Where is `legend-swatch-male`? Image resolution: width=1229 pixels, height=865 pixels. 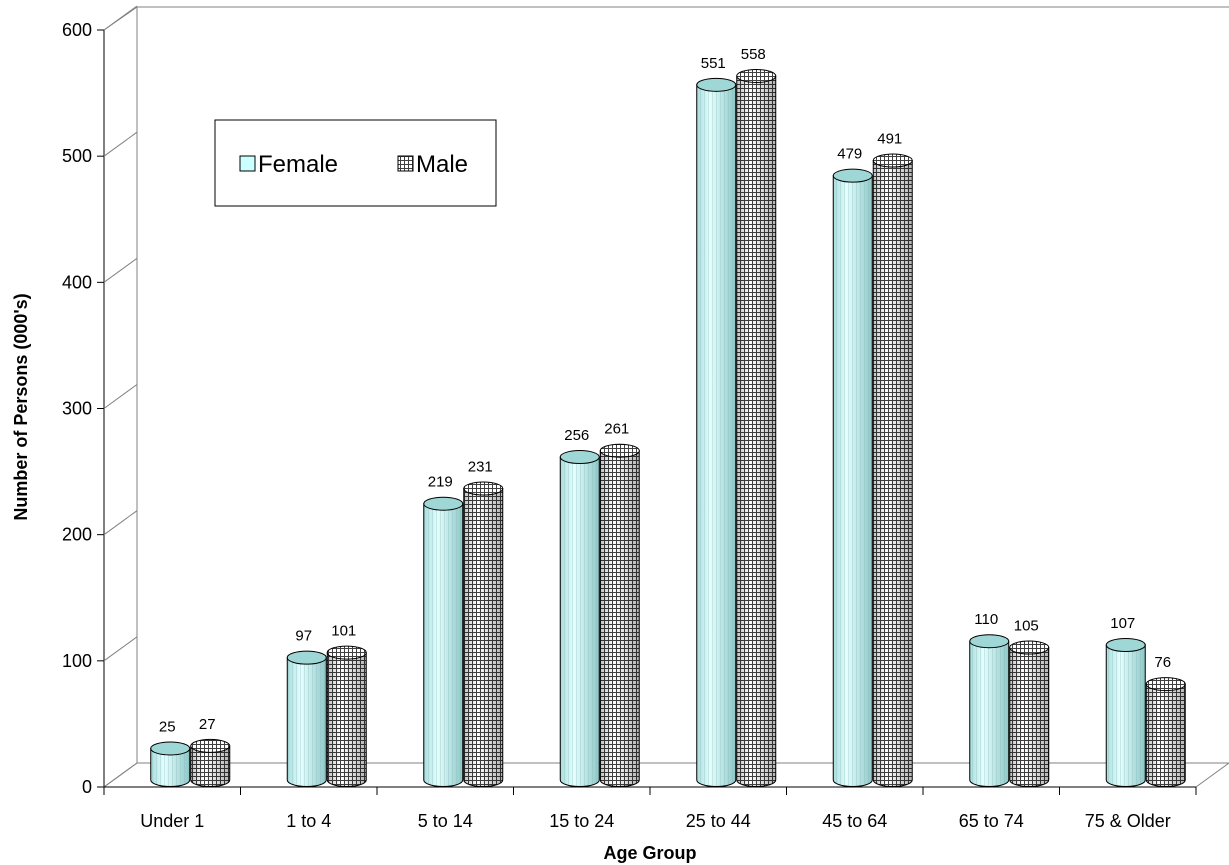
legend-swatch-male is located at coordinates (405, 163).